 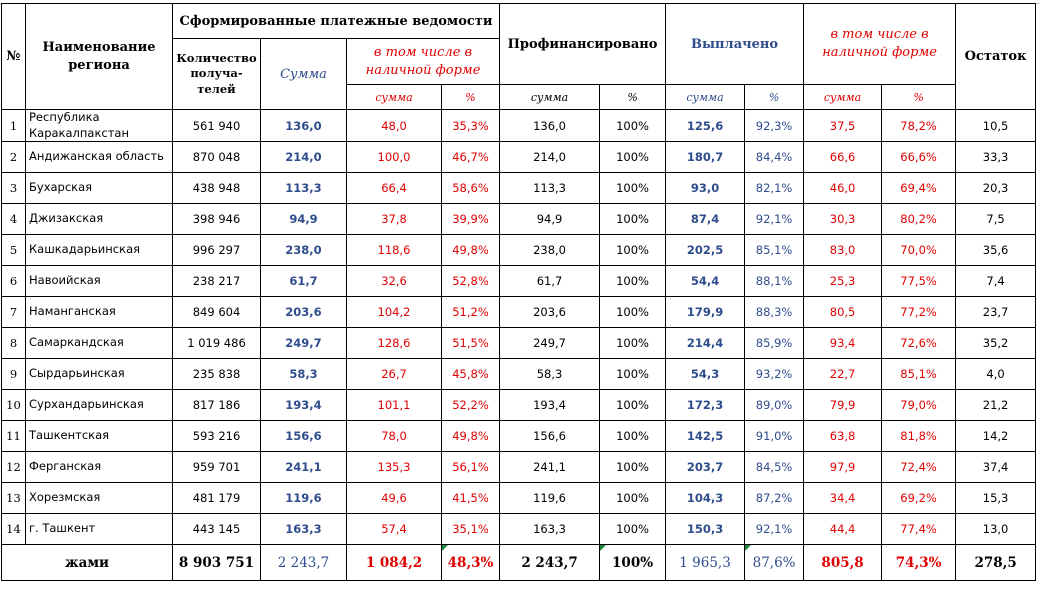 I want to click on sub-cash-sum: сумма, so click(x=394, y=97).